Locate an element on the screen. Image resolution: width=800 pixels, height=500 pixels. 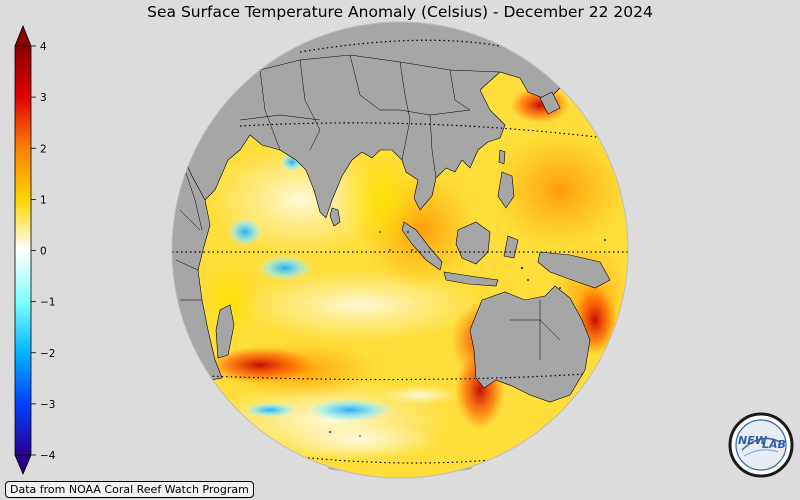
java-island is located at coordinates (471, 279).